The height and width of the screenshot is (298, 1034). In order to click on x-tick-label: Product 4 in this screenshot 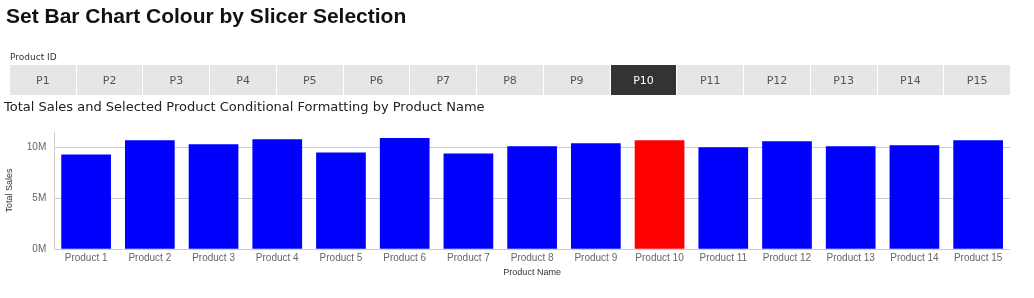, I will do `click(277, 257)`.